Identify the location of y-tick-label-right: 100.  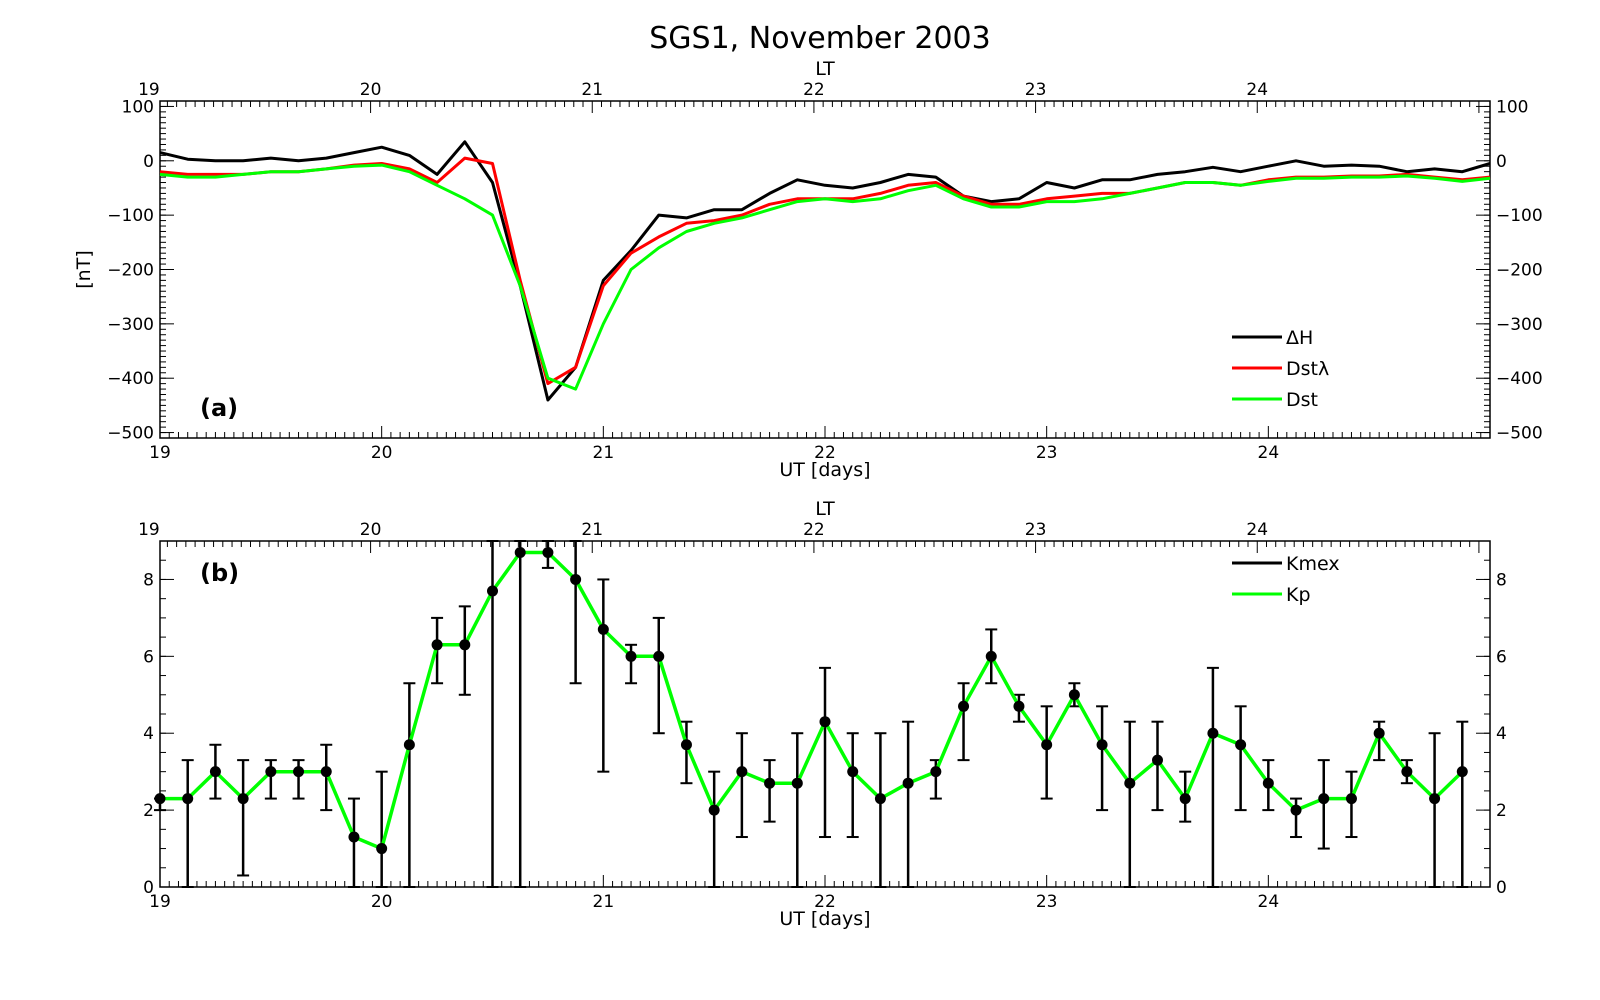
(1512, 107).